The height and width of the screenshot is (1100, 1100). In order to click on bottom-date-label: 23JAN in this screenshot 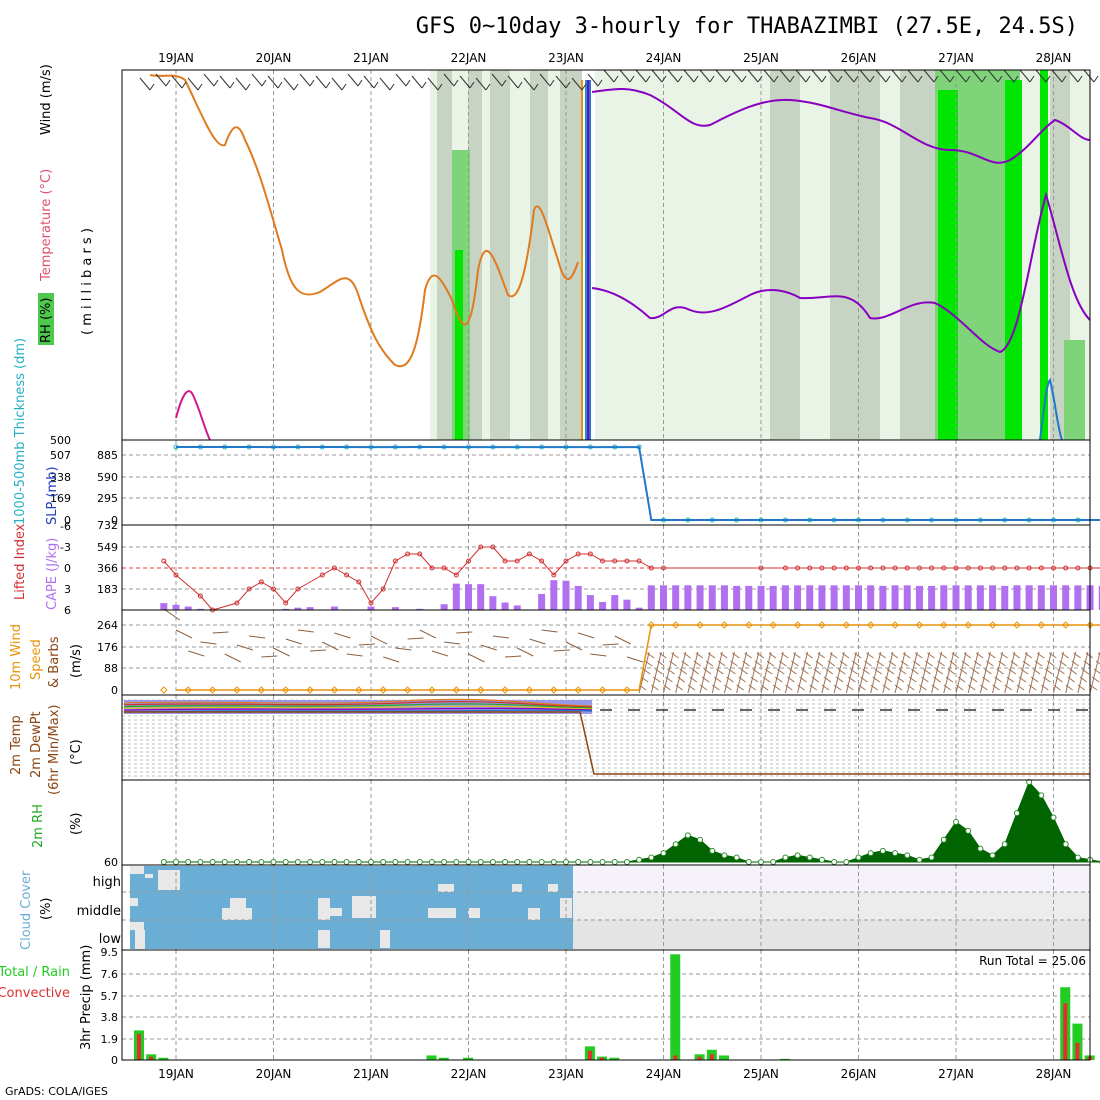, I will do `click(566, 1074)`.